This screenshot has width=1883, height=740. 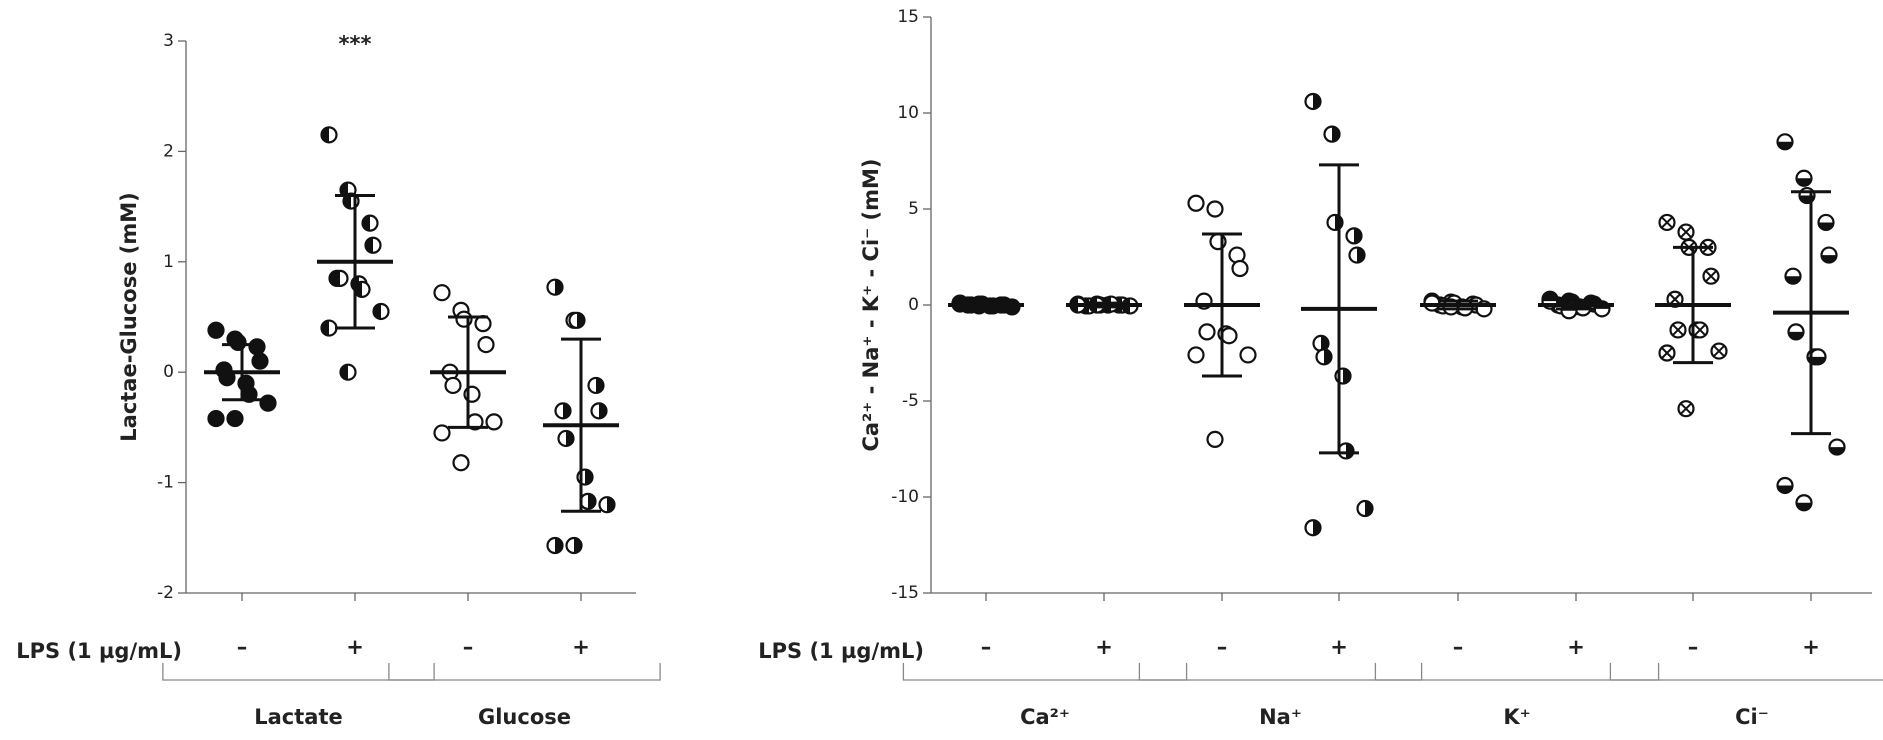 What do you see at coordinates (1045, 672) in the screenshot?
I see `group-bracket` at bounding box center [1045, 672].